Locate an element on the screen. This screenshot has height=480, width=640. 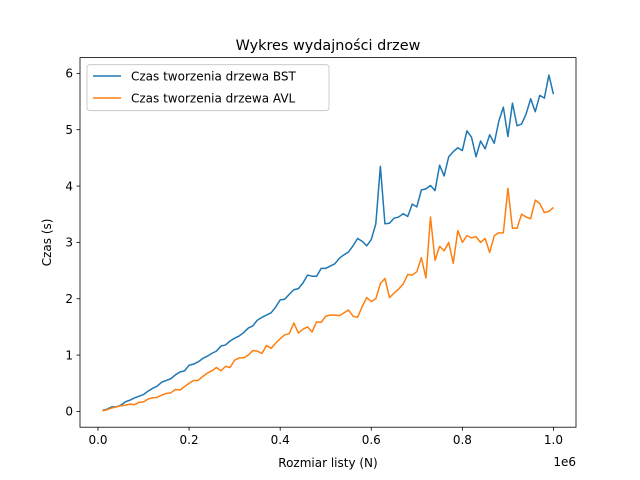
chart-title: Wykres wydajności drzew is located at coordinates (328, 46).